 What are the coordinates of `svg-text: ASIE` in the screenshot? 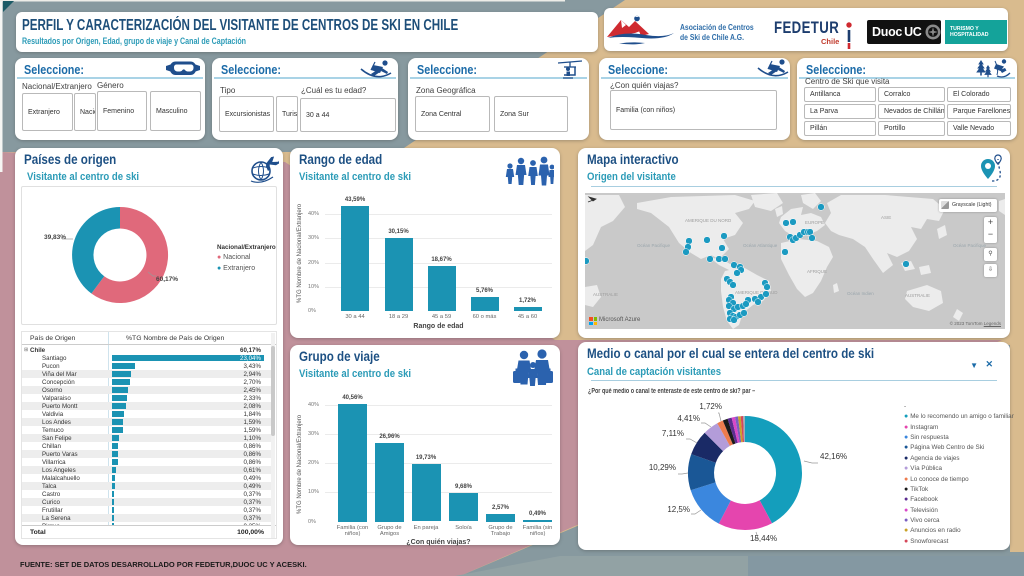 It's located at (886, 217).